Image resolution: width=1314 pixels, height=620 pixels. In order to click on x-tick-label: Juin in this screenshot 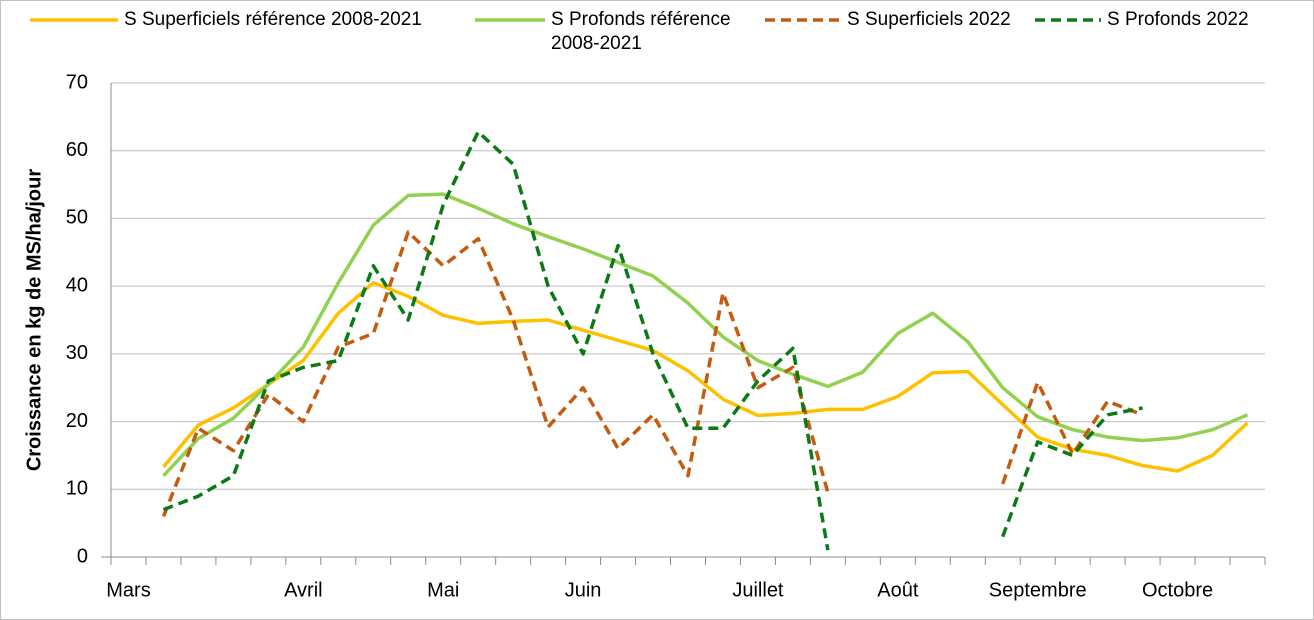, I will do `click(583, 590)`.